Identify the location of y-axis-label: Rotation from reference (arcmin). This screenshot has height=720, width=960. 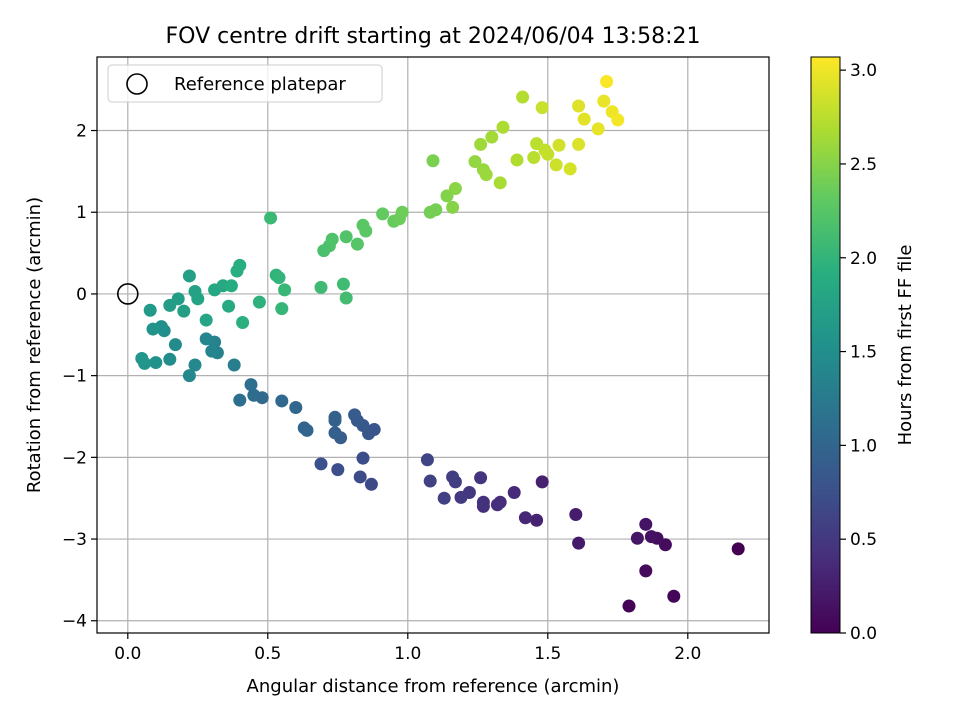
(34, 345).